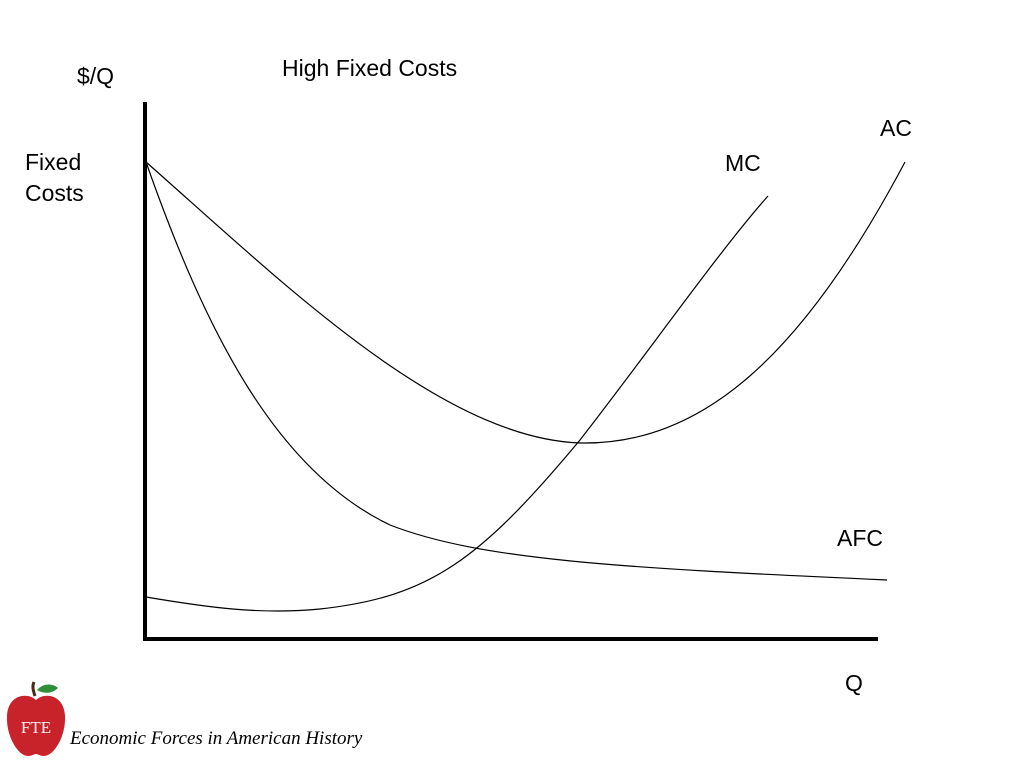 Image resolution: width=1024 pixels, height=768 pixels. I want to click on apple-stem-icon, so click(34, 689).